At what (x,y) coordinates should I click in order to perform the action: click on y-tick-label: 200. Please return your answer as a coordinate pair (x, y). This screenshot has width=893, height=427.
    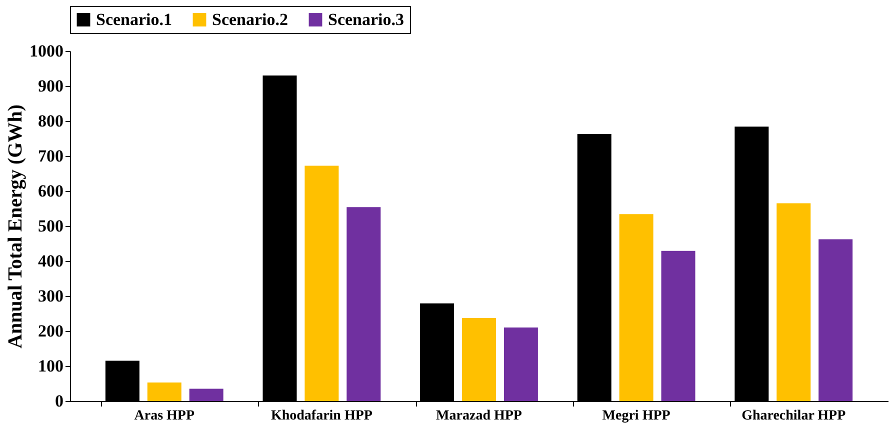
    Looking at the image, I should click on (51, 331).